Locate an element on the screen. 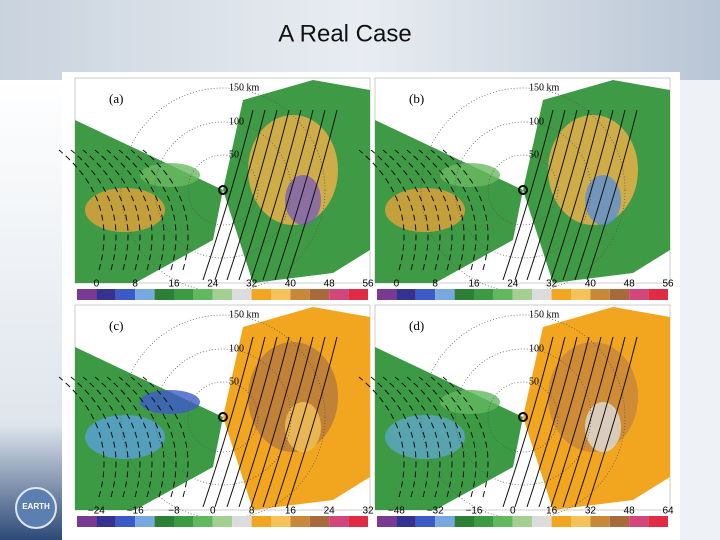 This screenshot has width=720, height=540. panel-label: (c) is located at coordinates (116, 325).